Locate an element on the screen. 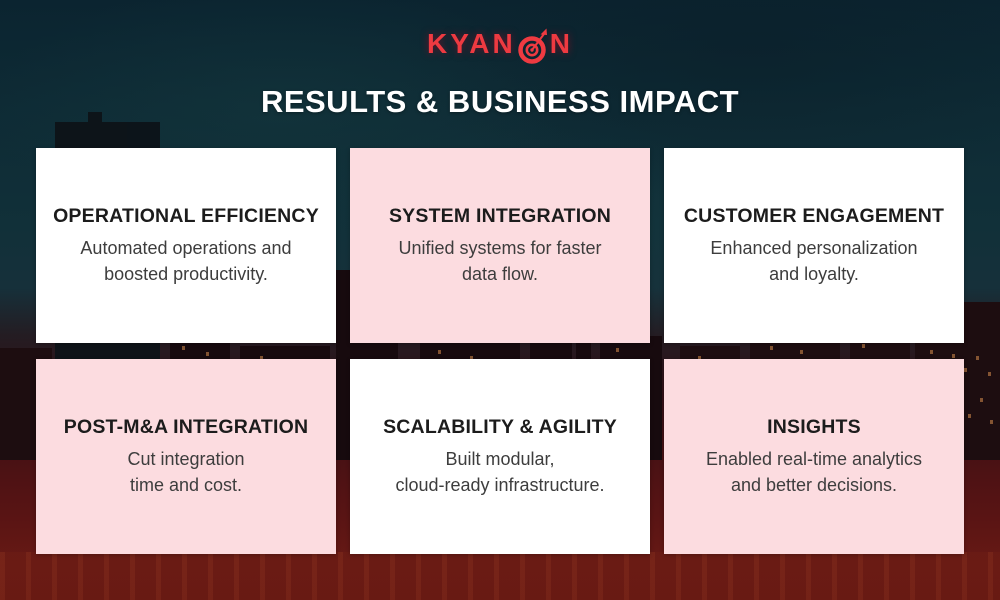  card-title: SCALABILITY & AGILITY is located at coordinates (500, 426).